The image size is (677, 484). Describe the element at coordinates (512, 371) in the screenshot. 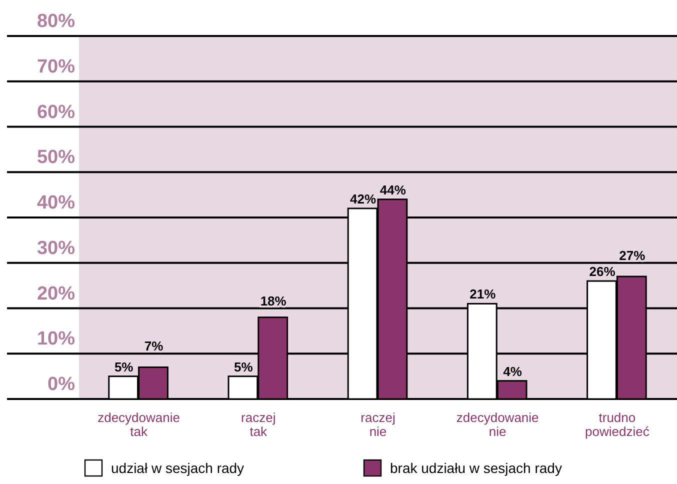

I see `data-label: 4%` at that location.